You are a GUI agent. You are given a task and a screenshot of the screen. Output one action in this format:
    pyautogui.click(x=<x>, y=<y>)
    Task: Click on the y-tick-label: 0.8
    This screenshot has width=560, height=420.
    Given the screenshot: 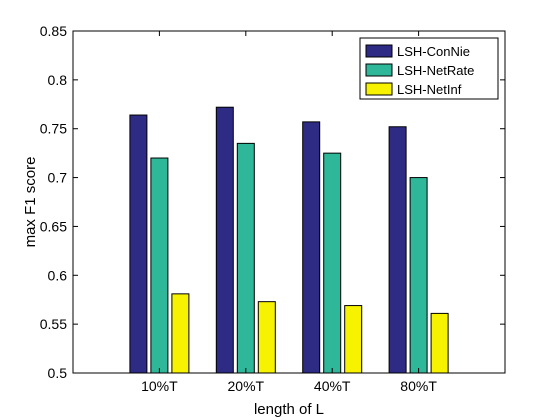 What is the action you would take?
    pyautogui.click(x=58, y=80)
    